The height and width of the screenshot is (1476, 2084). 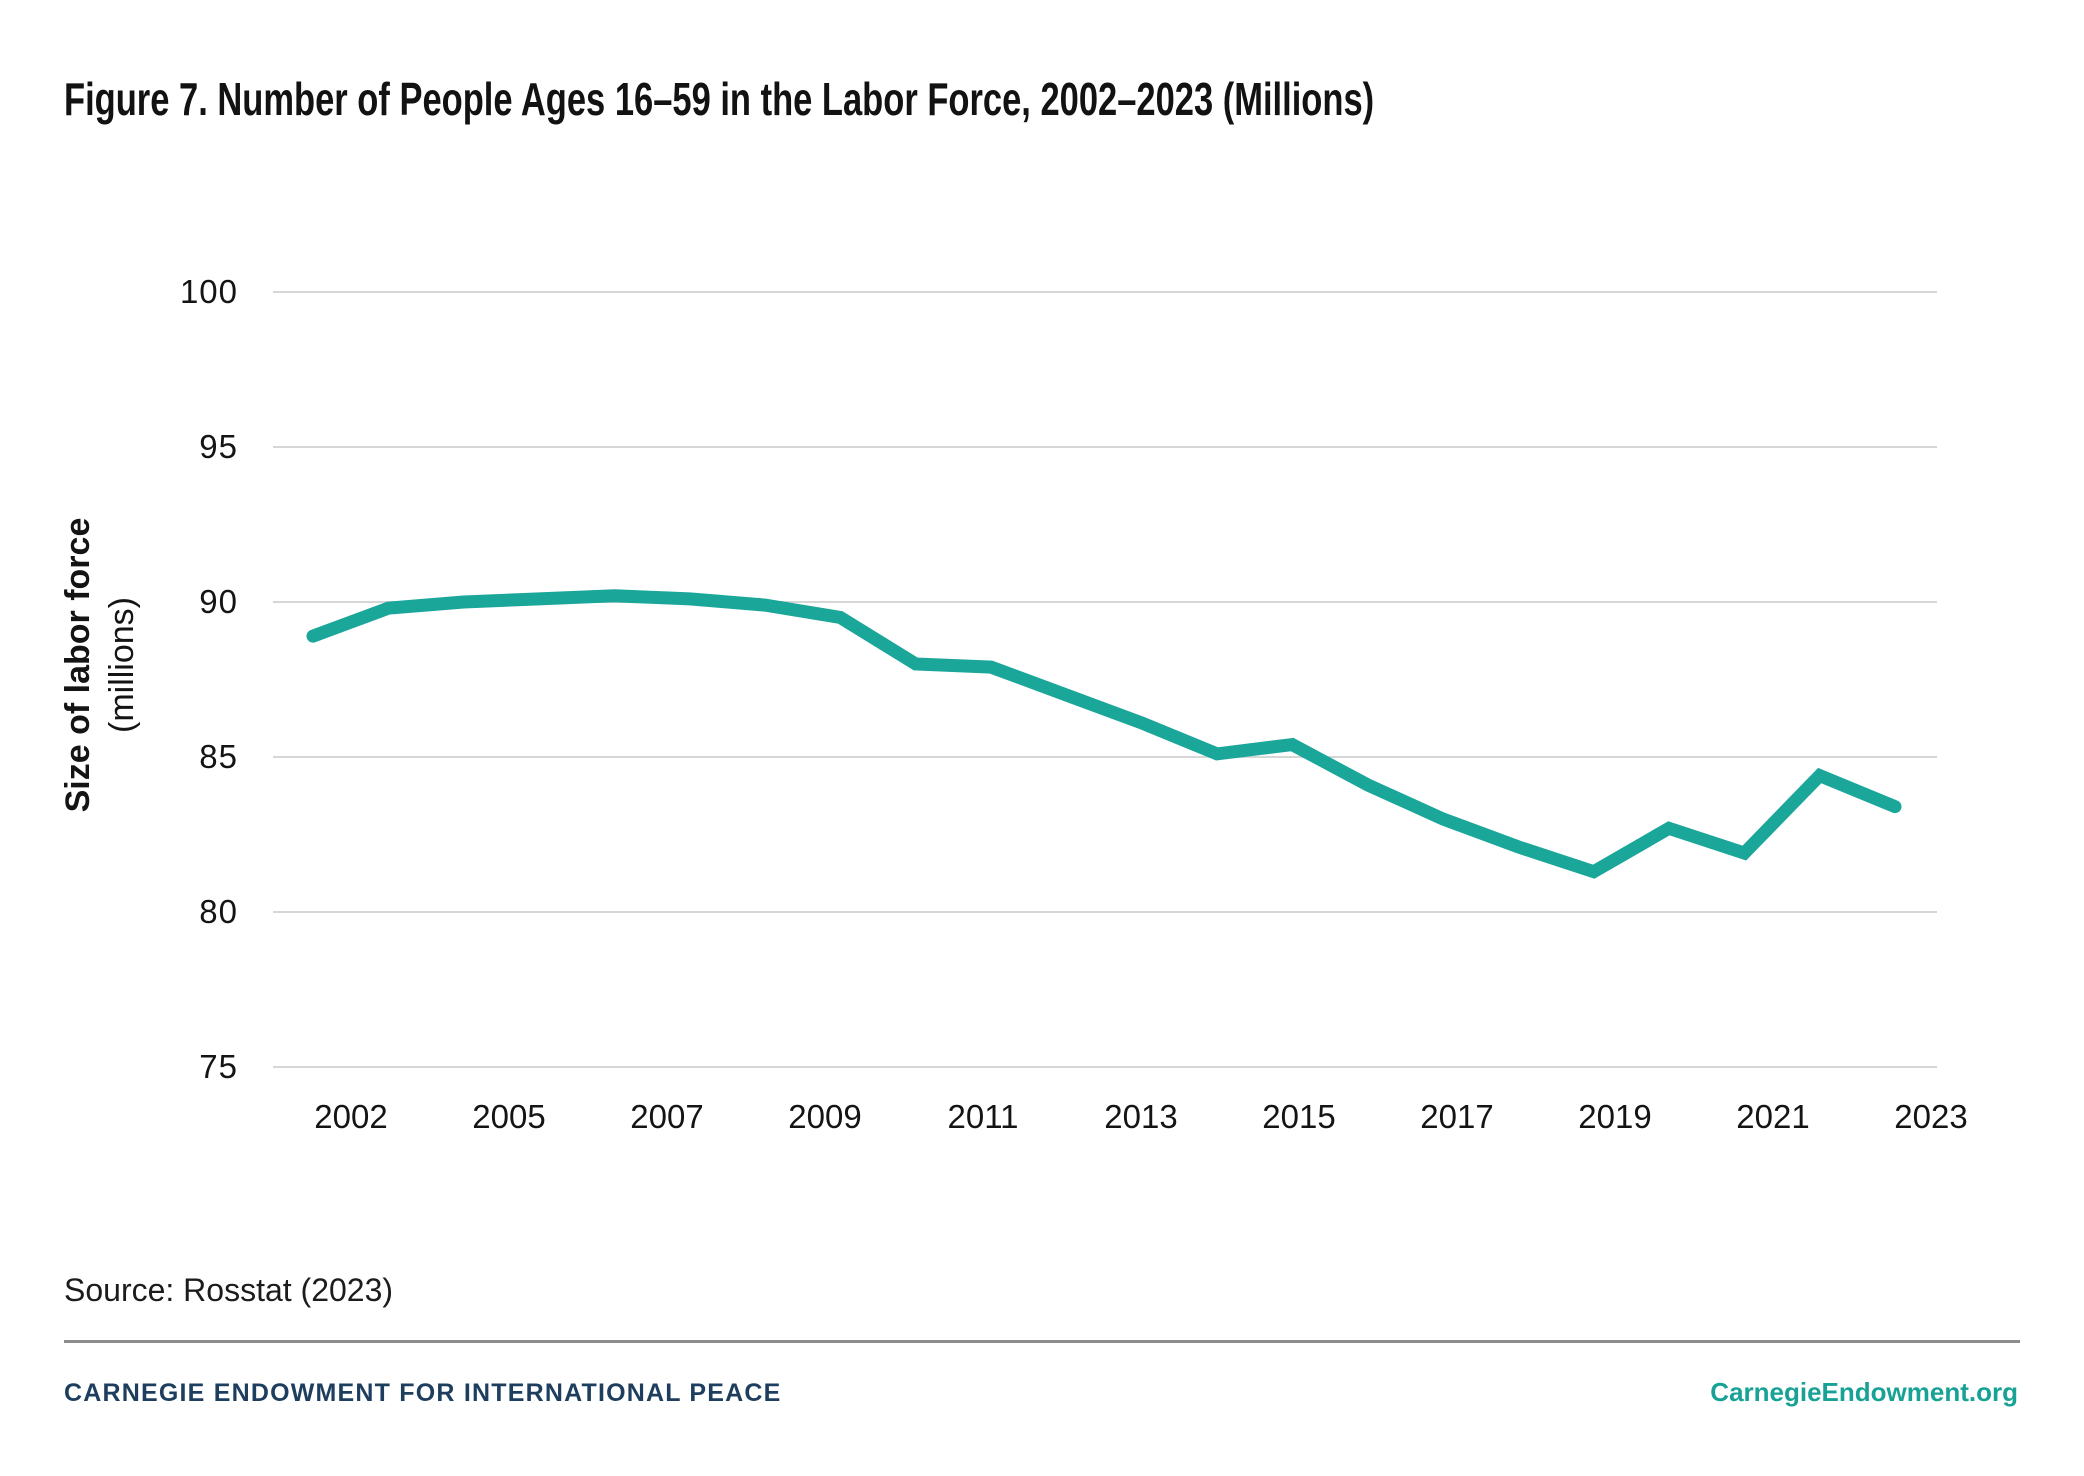 I want to click on x-tick-label: 2015, so click(x=1299, y=1116).